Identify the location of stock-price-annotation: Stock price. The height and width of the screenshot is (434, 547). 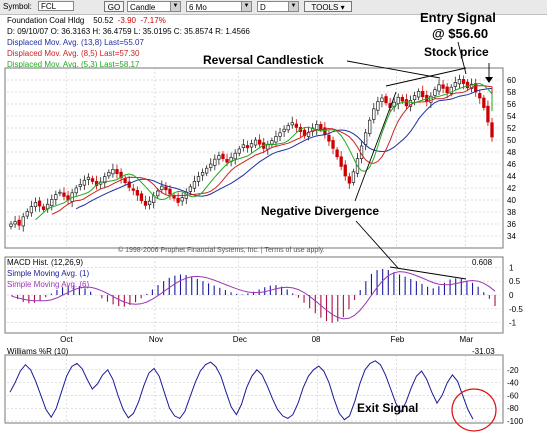
(456, 52).